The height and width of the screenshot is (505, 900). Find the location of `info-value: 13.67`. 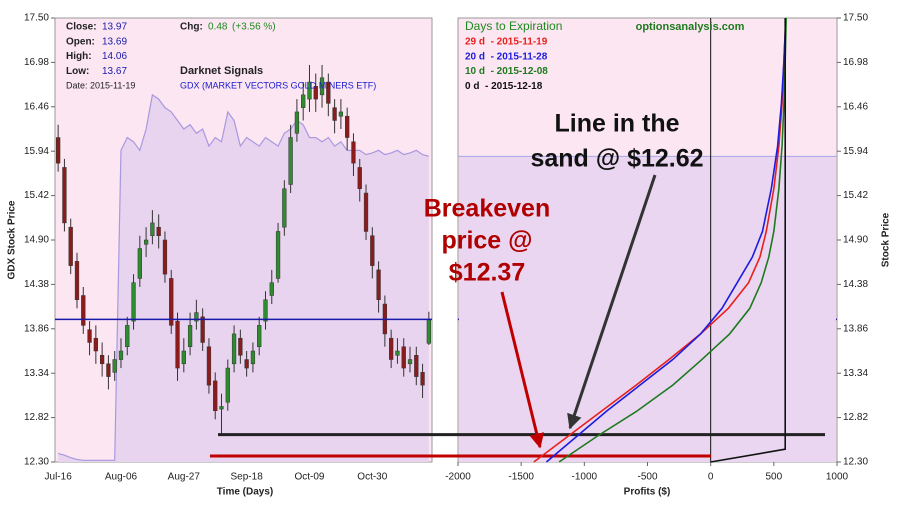

info-value: 13.67 is located at coordinates (114, 71).